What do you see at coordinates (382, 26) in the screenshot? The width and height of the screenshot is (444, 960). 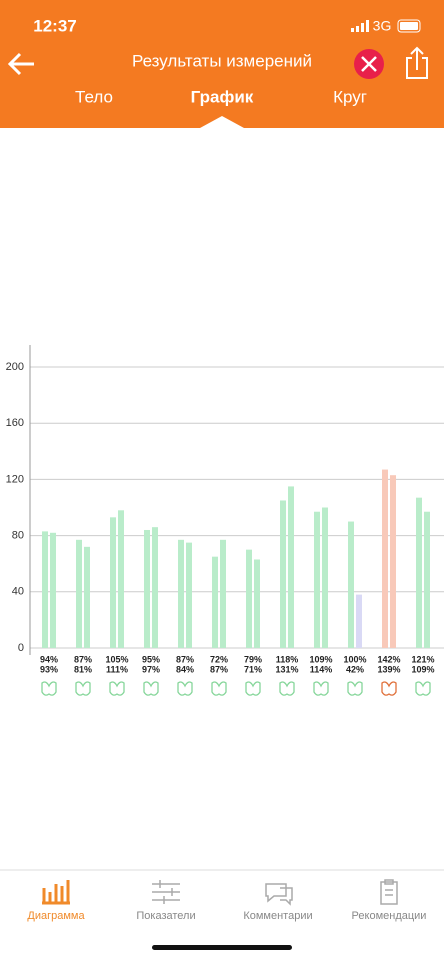 I see `network: 3G` at bounding box center [382, 26].